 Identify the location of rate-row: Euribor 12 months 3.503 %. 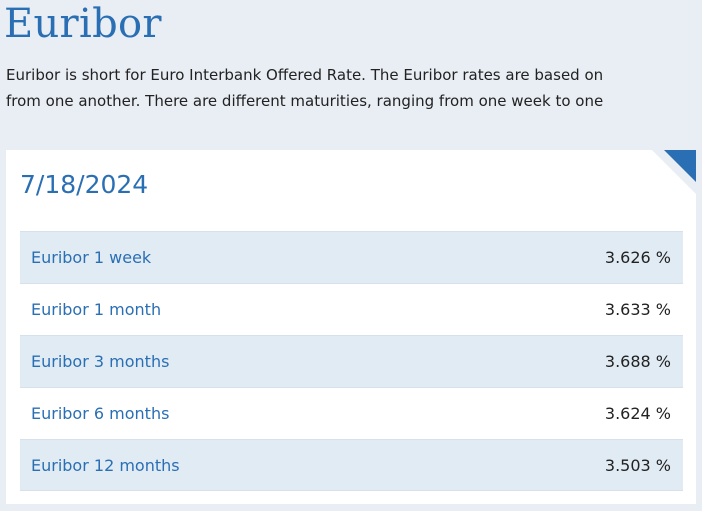
(351, 465).